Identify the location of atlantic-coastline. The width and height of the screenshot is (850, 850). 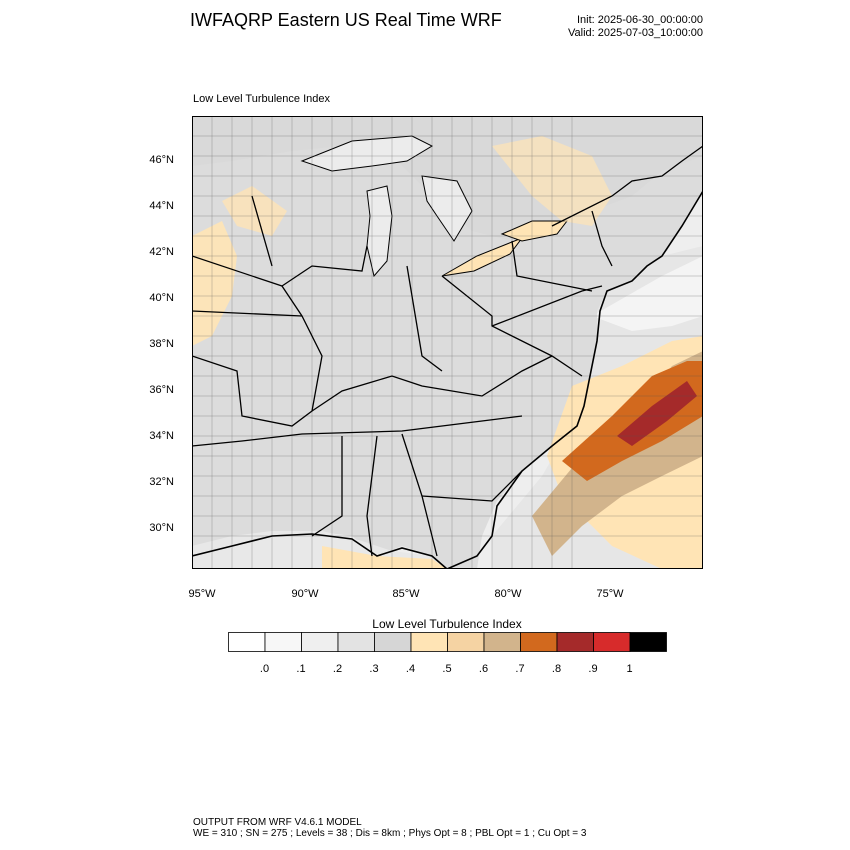
(574, 379).